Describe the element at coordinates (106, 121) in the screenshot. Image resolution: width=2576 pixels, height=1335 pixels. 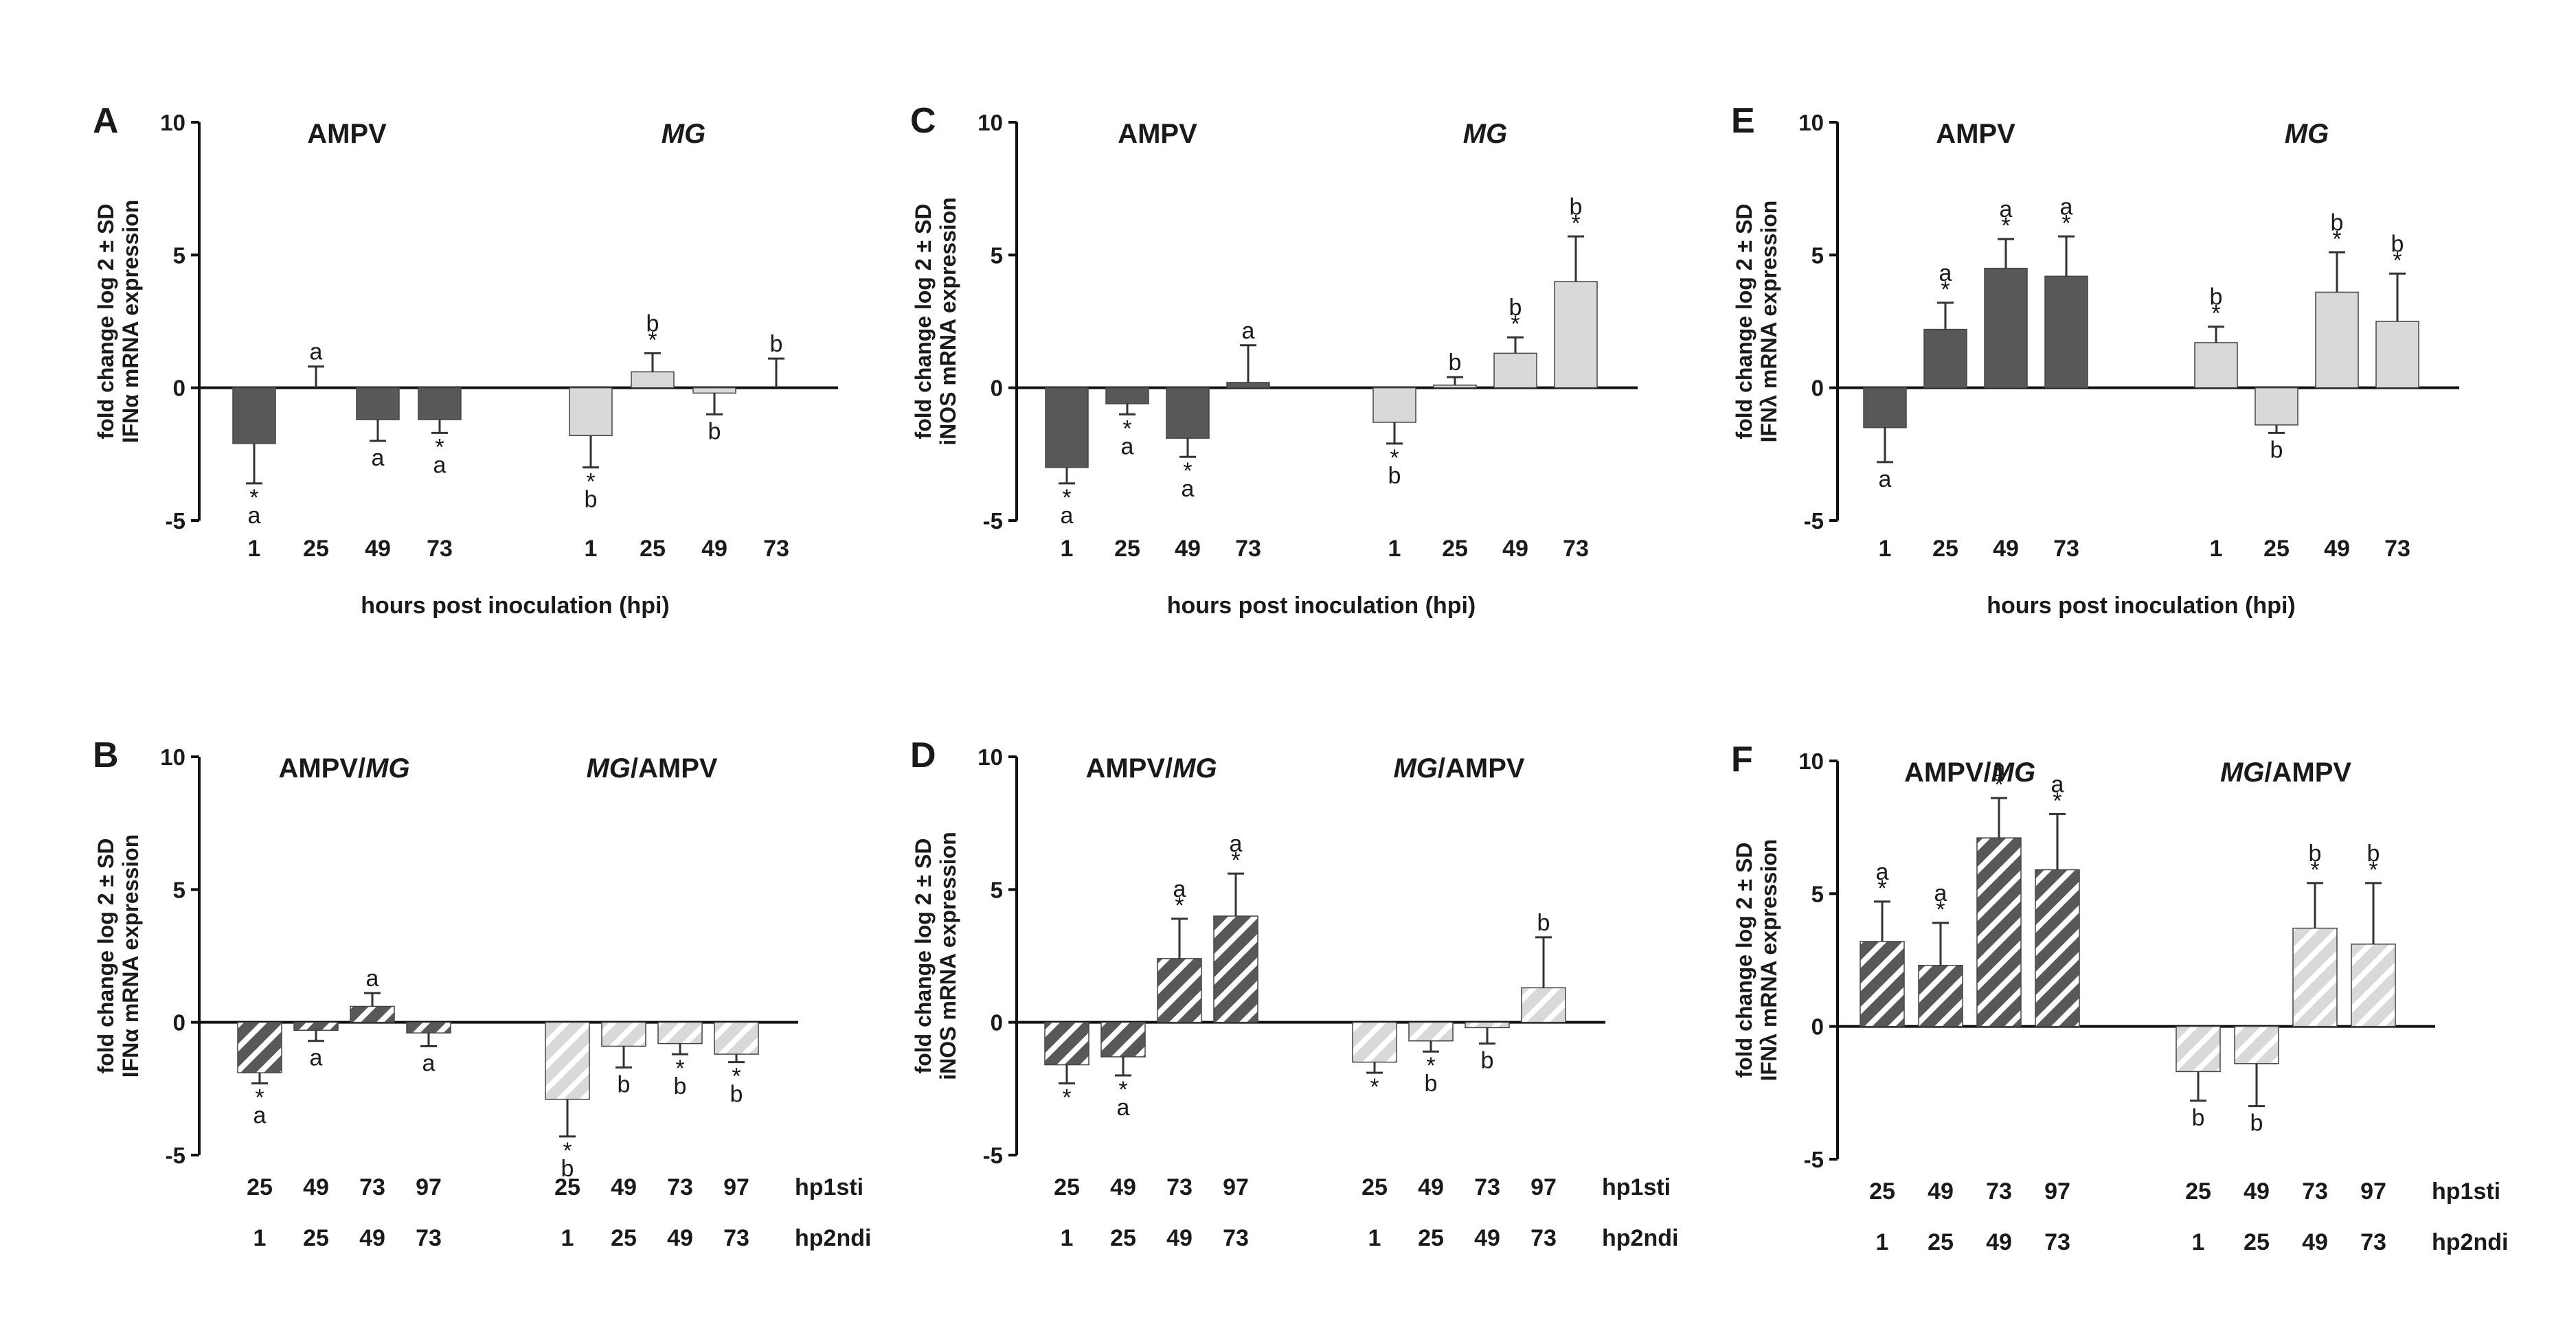
I see `panel-letter: A` at that location.